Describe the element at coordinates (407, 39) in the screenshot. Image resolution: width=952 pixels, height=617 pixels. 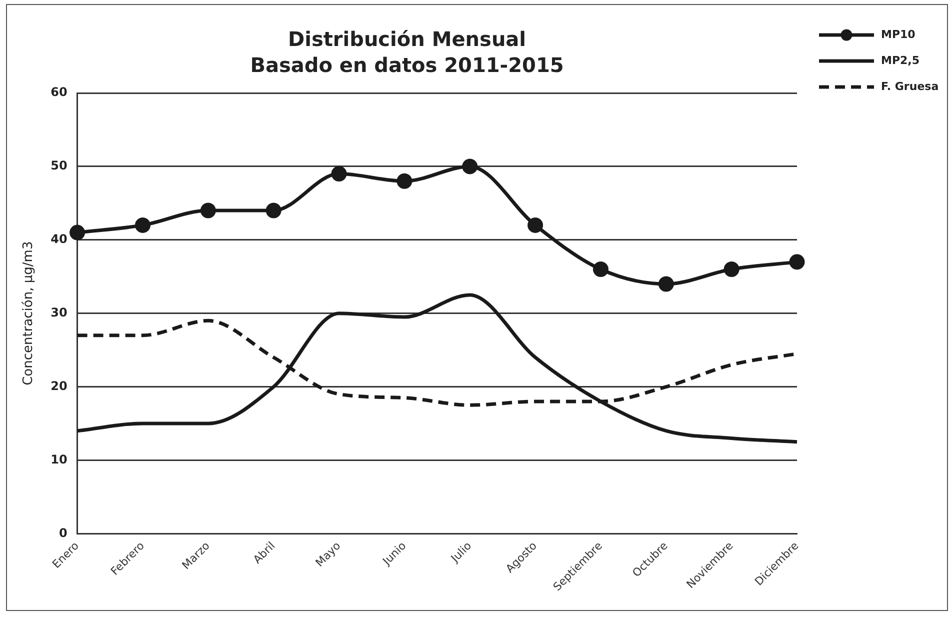
I see `chart-title: Distribución Mensual` at that location.